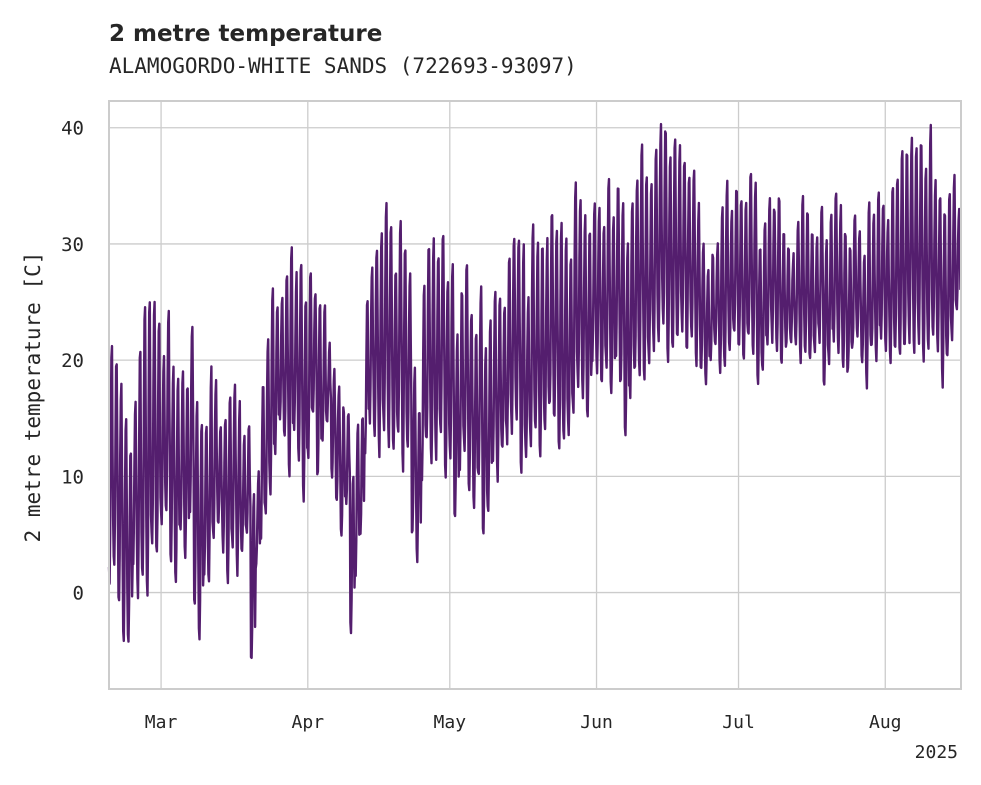 The height and width of the screenshot is (785, 981). Describe the element at coordinates (450, 722) in the screenshot. I see `x-tick-label: May` at that location.